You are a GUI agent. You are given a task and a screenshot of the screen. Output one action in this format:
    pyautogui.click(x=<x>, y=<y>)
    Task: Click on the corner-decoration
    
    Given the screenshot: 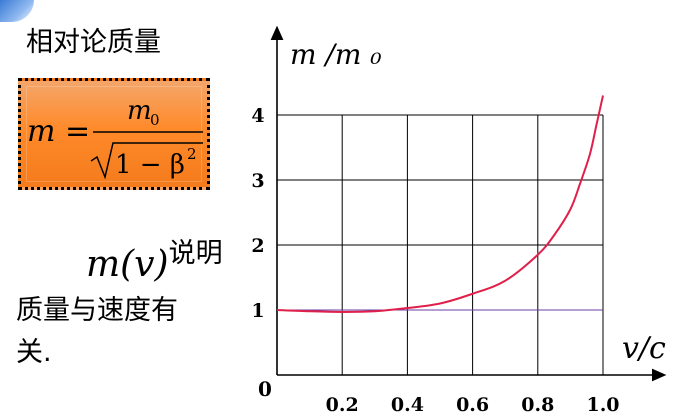 What is the action you would take?
    pyautogui.click(x=17, y=11)
    